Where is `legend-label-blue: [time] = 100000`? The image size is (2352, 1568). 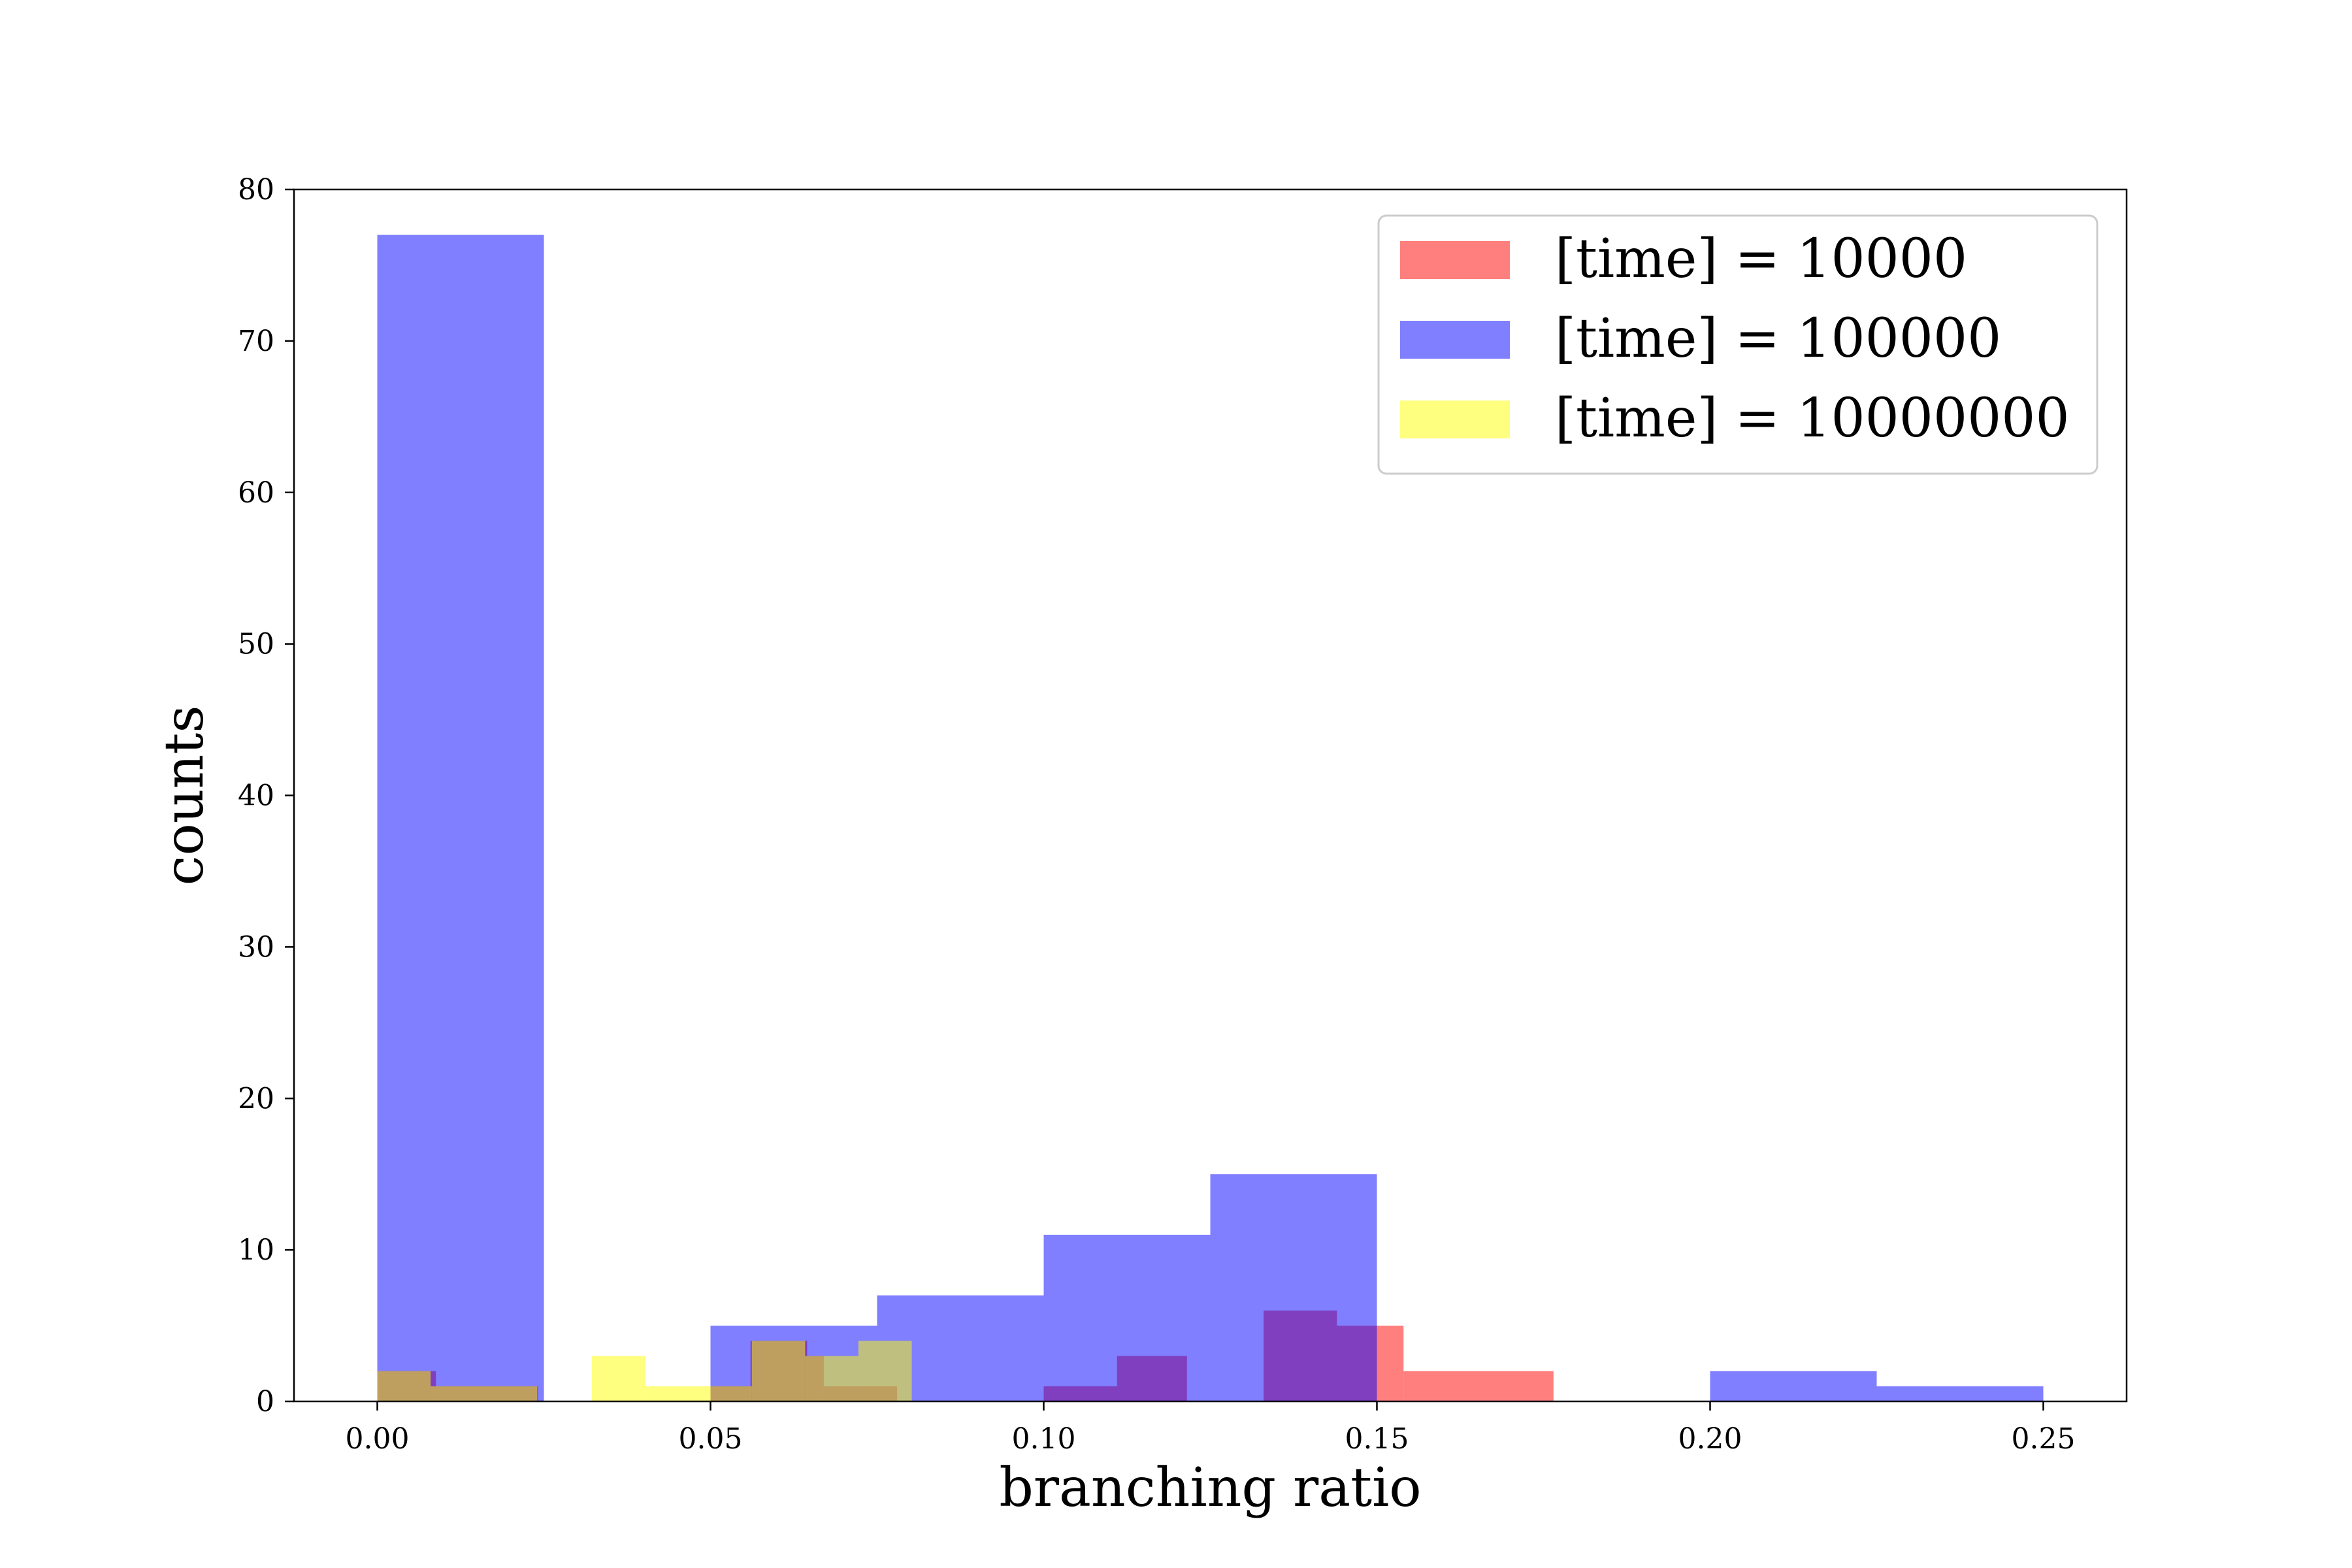
legend-label-blue: [time] = 100000 is located at coordinates (1778, 339).